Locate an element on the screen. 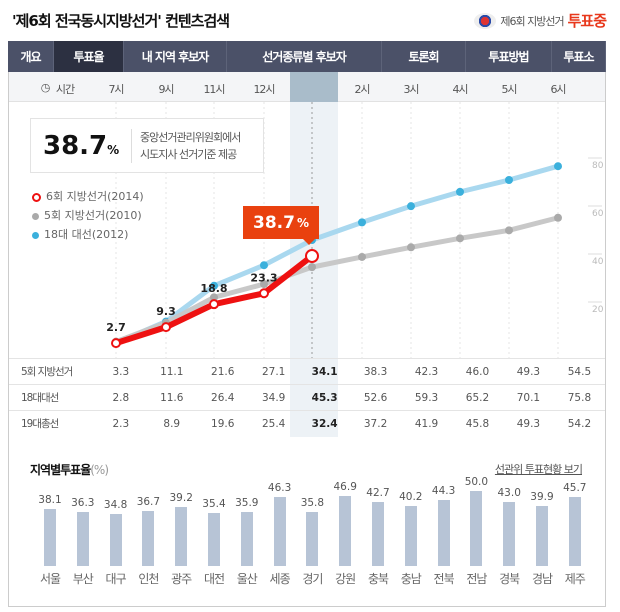 The width and height of the screenshot is (620, 612). time-slot: 7시 is located at coordinates (116, 89).